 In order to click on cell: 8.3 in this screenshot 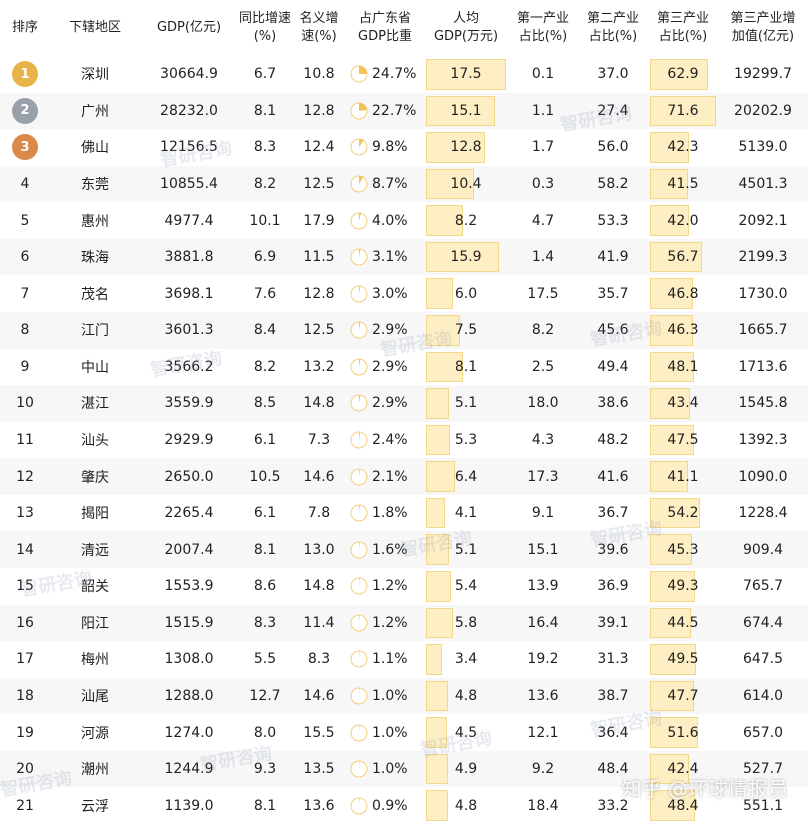, I will do `click(265, 147)`.